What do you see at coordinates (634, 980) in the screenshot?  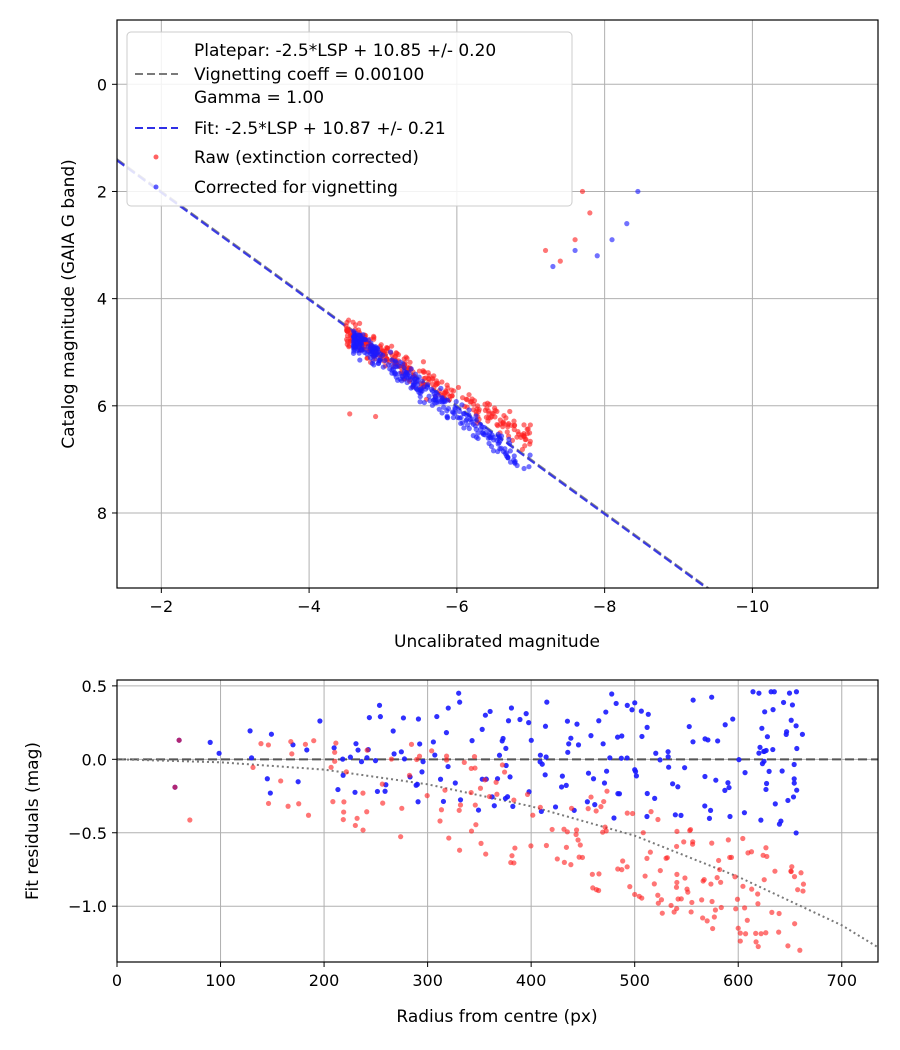 I see `bottom-xtick-label: 500` at bounding box center [634, 980].